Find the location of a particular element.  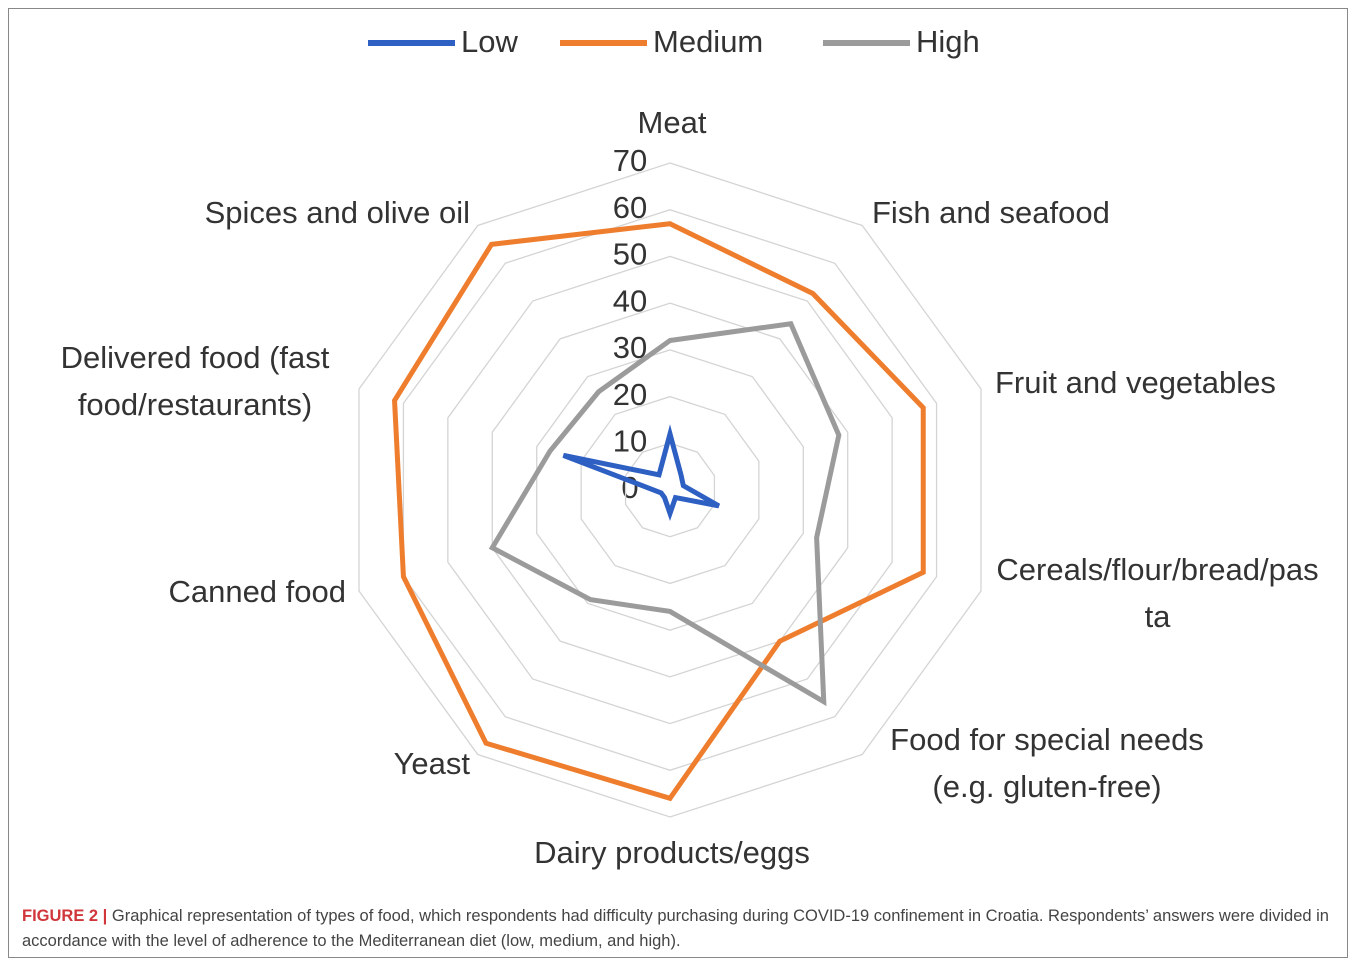

r-tick-label: 70 is located at coordinates (630, 160).